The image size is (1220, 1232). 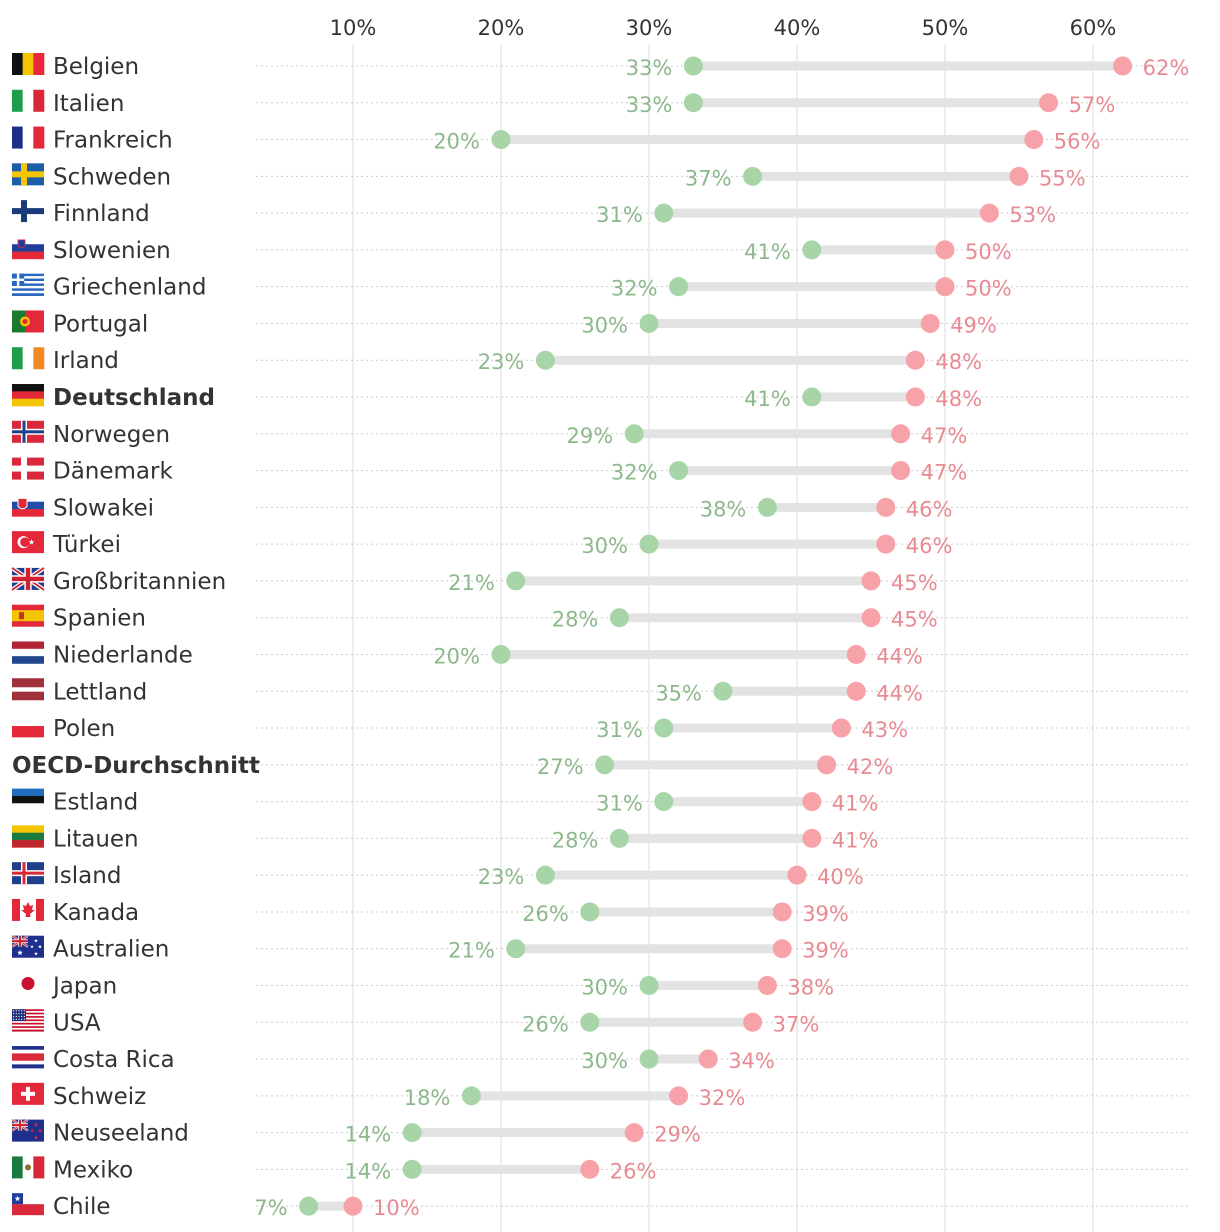 I want to click on x-tick-label: 20%, so click(x=501, y=28).